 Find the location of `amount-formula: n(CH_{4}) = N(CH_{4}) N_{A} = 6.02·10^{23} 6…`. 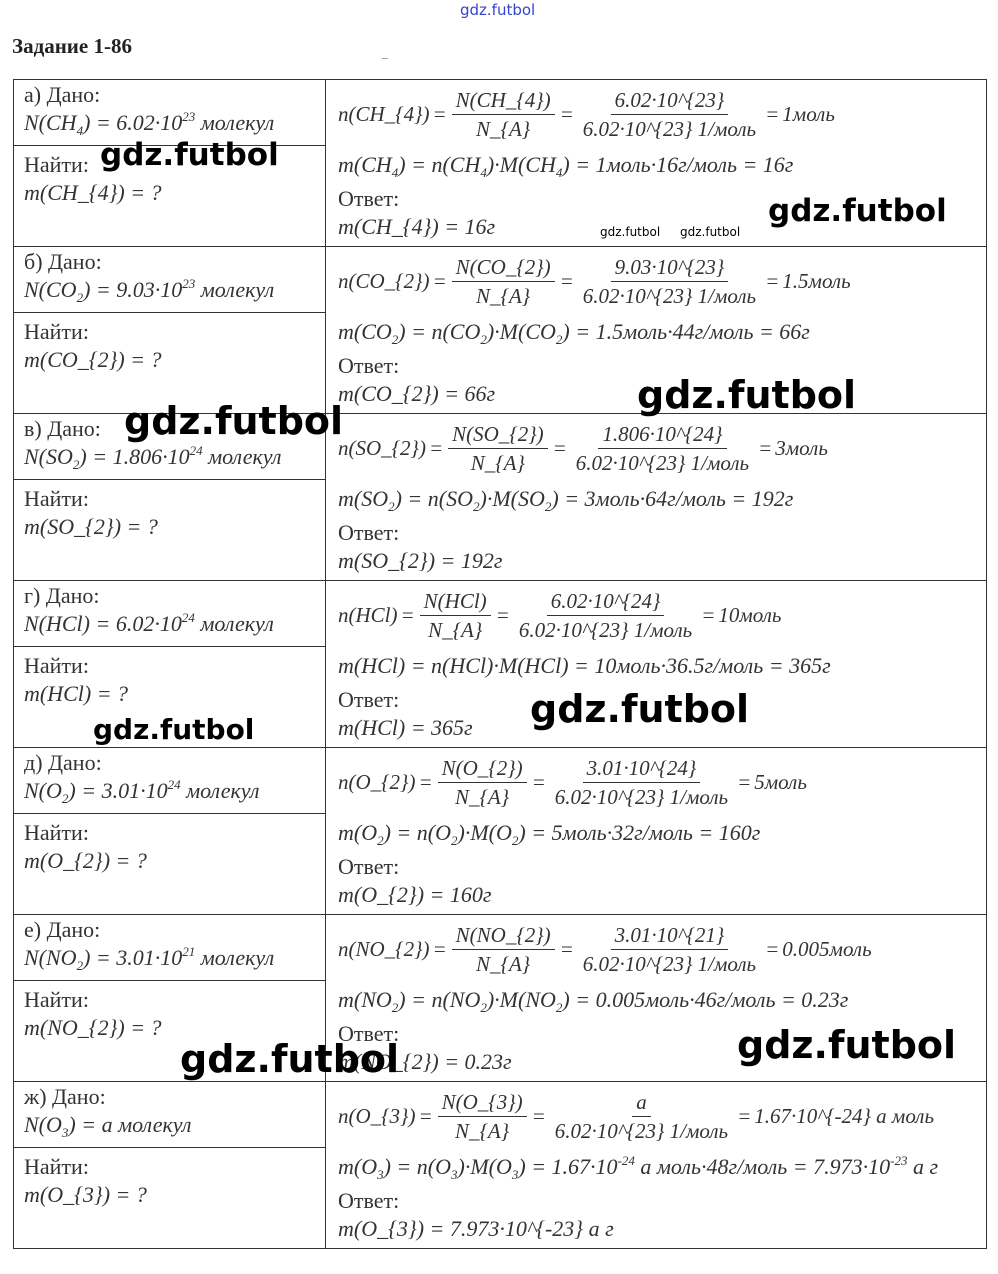

amount-formula: n(CH_{4}) = N(CH_{4}) N_{A} = 6.02·10^{23} 6… is located at coordinates (586, 113).